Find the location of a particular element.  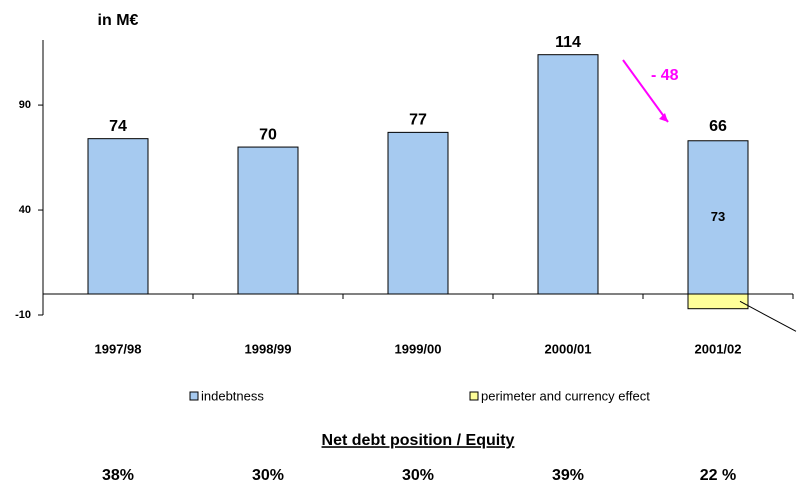

data-label: 70 is located at coordinates (268, 134).